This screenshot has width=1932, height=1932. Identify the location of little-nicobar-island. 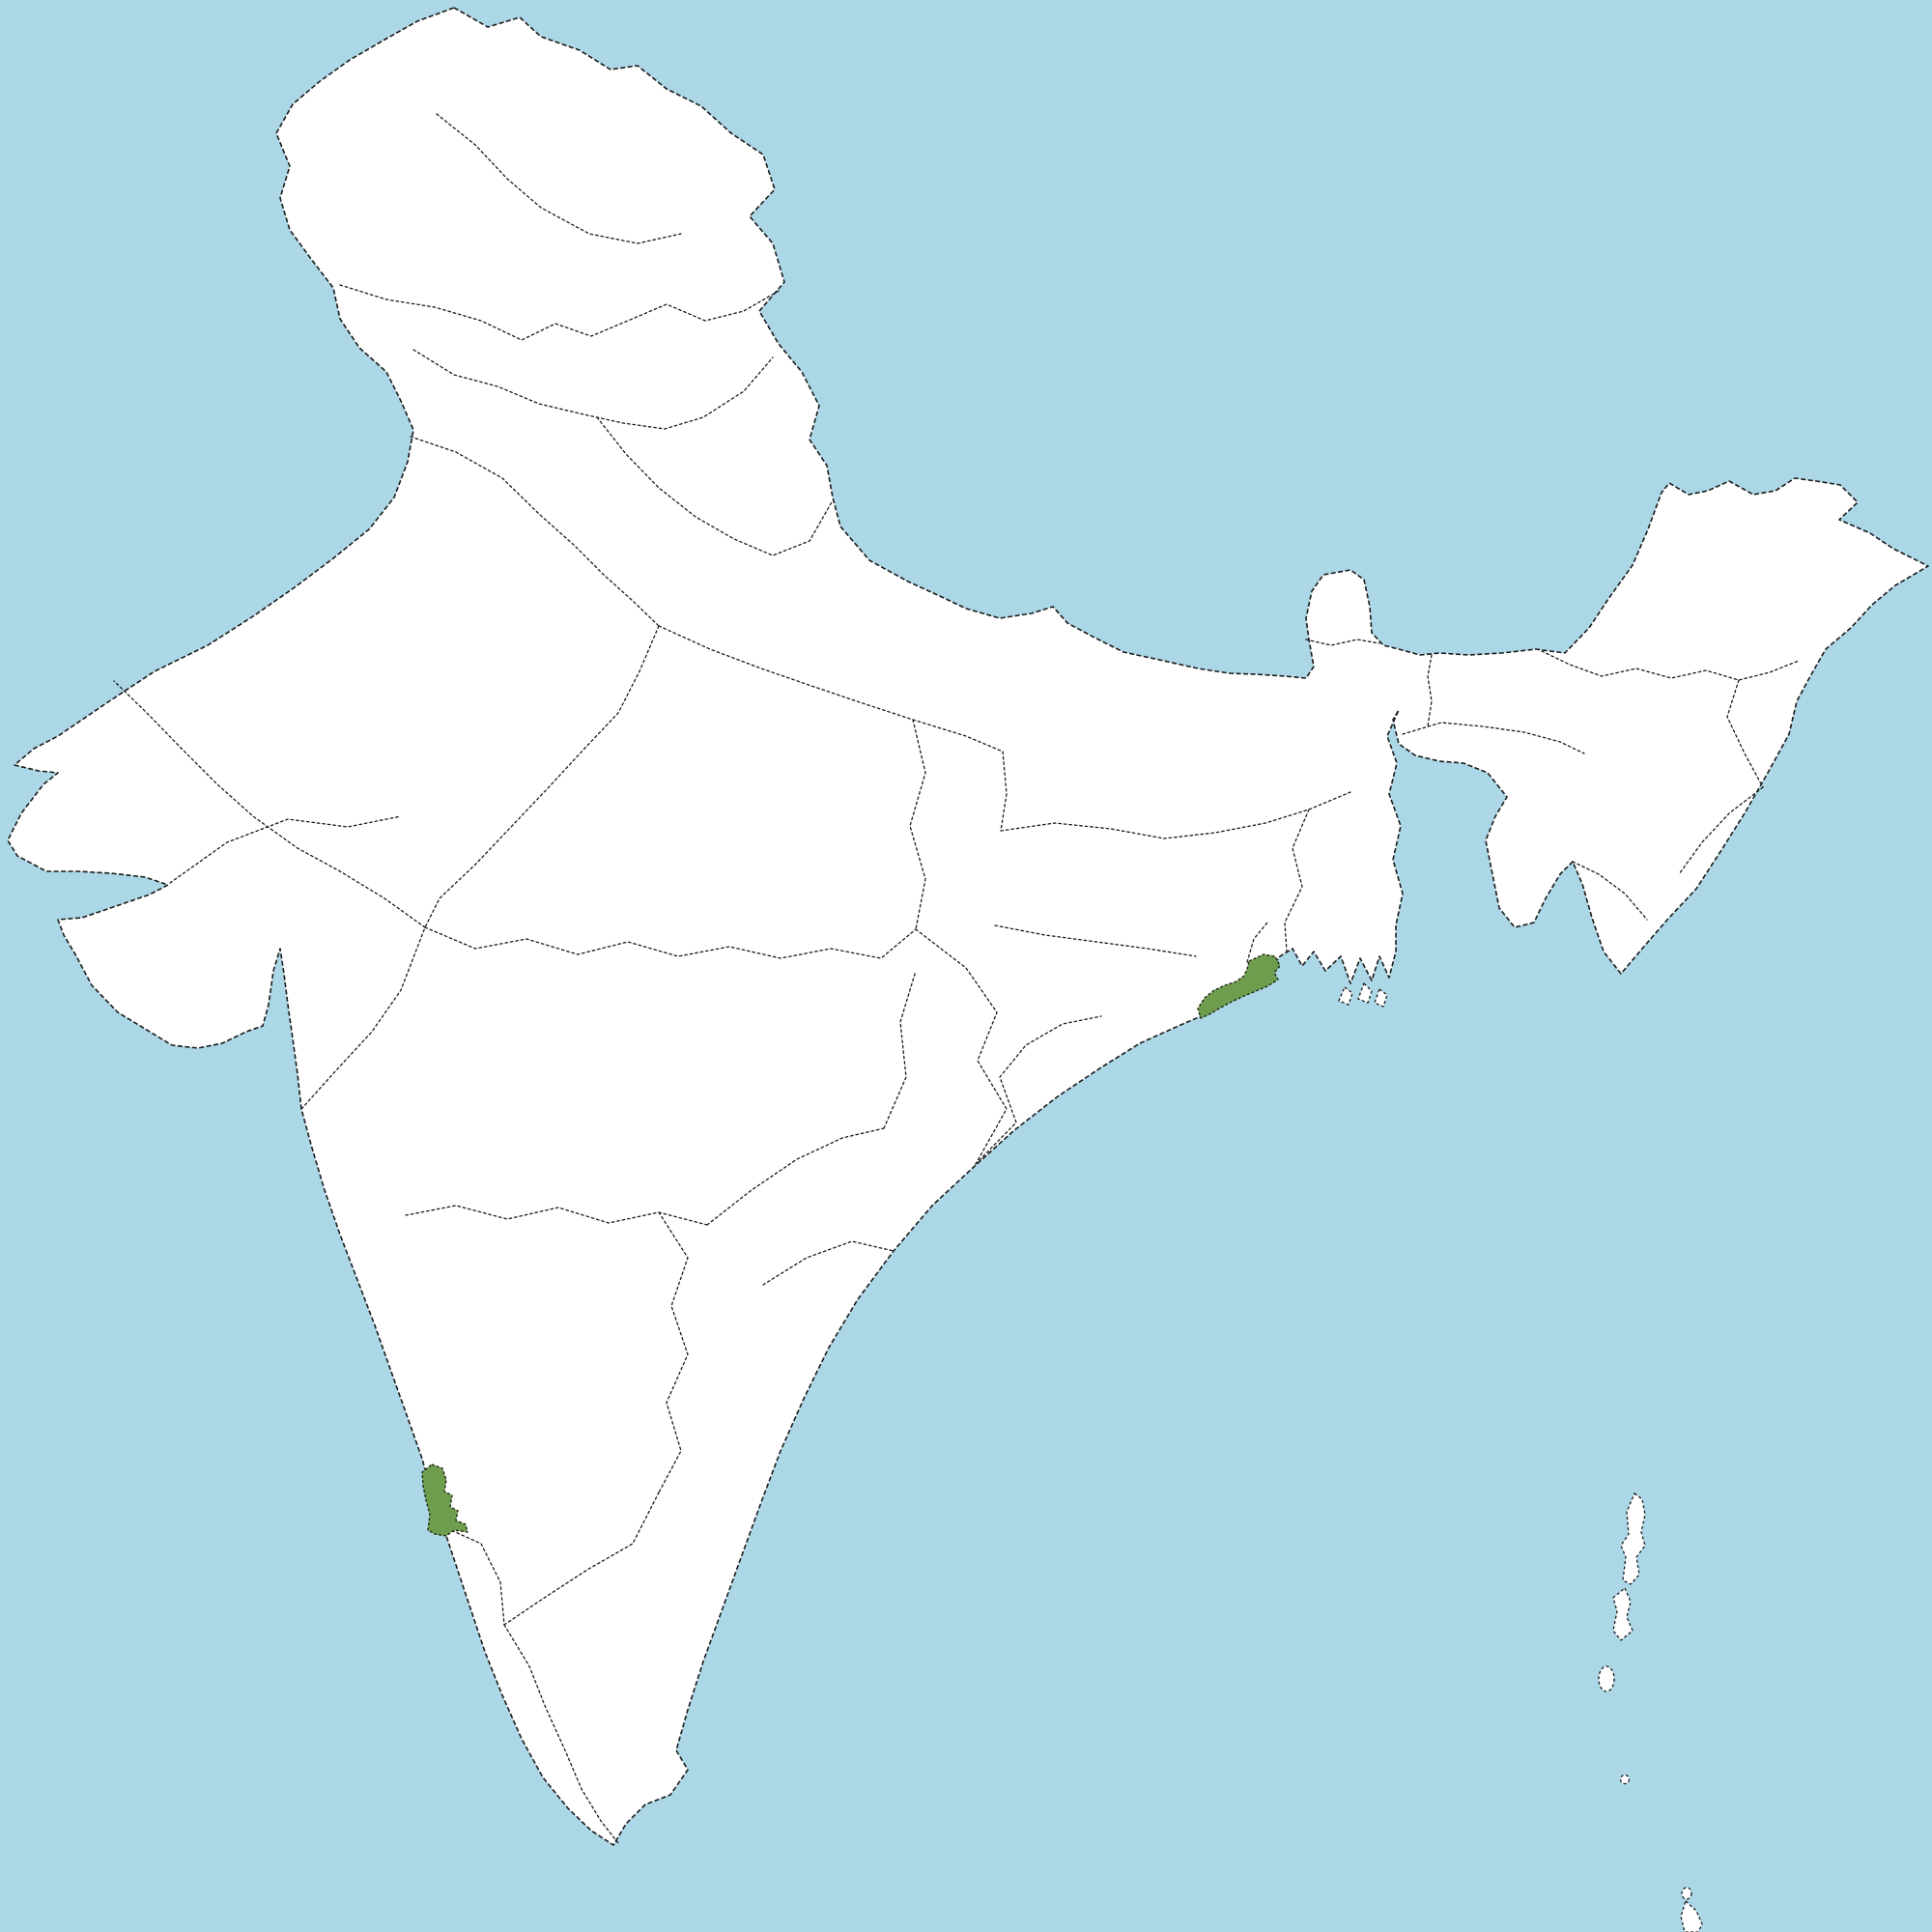
(1686, 1893).